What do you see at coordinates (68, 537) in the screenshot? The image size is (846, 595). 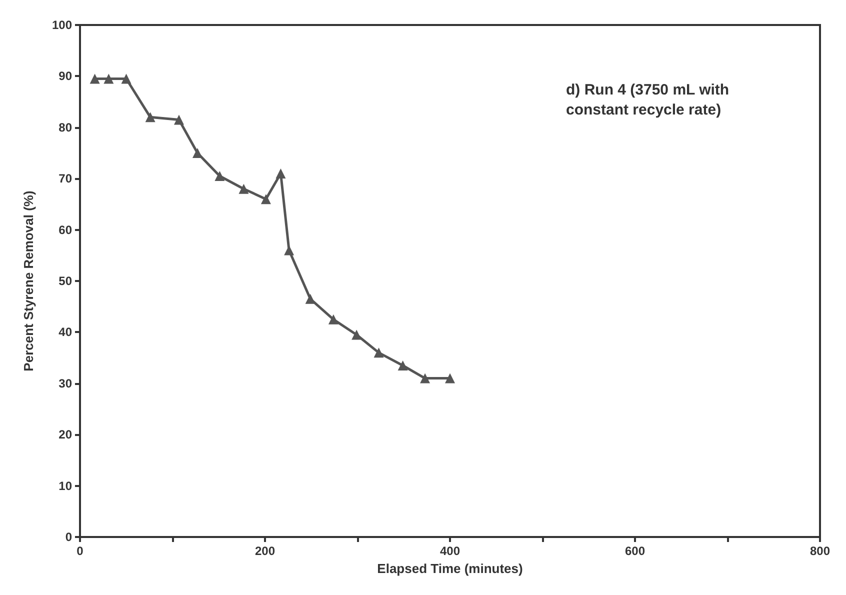 I see `y-tick-label: 0` at bounding box center [68, 537].